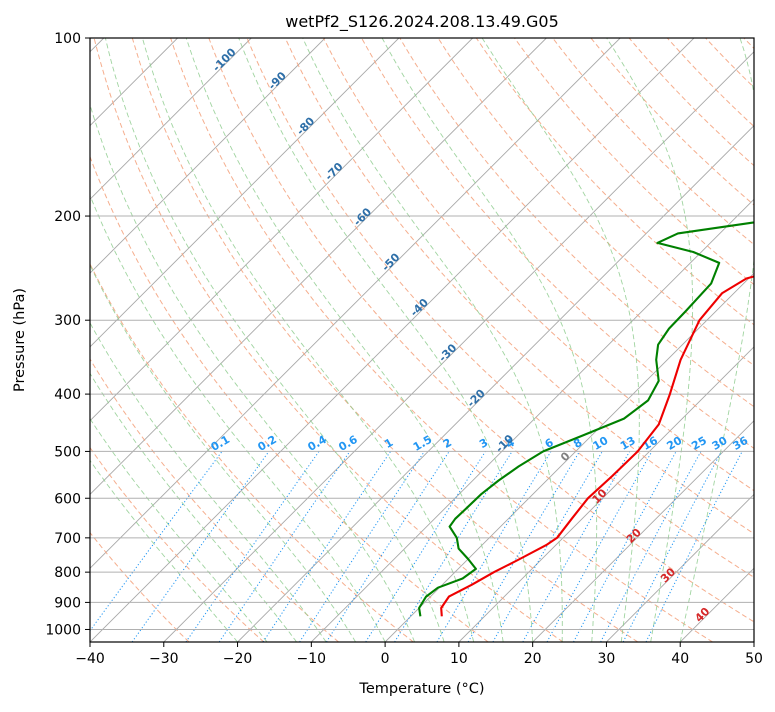  I want to click on x-tick-label: 50, so click(754, 659).